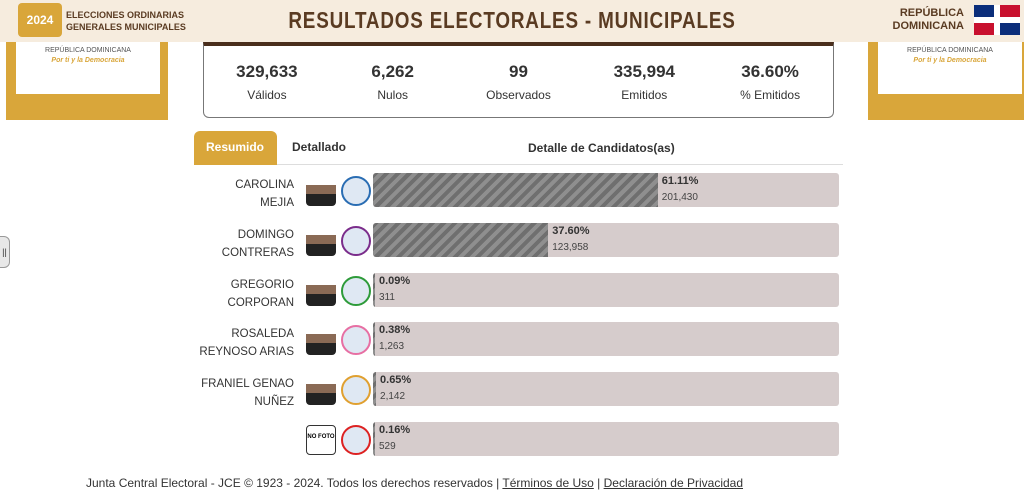  What do you see at coordinates (257, 252) in the screenshot?
I see `candidate-name-line2: CONTRERAS` at bounding box center [257, 252].